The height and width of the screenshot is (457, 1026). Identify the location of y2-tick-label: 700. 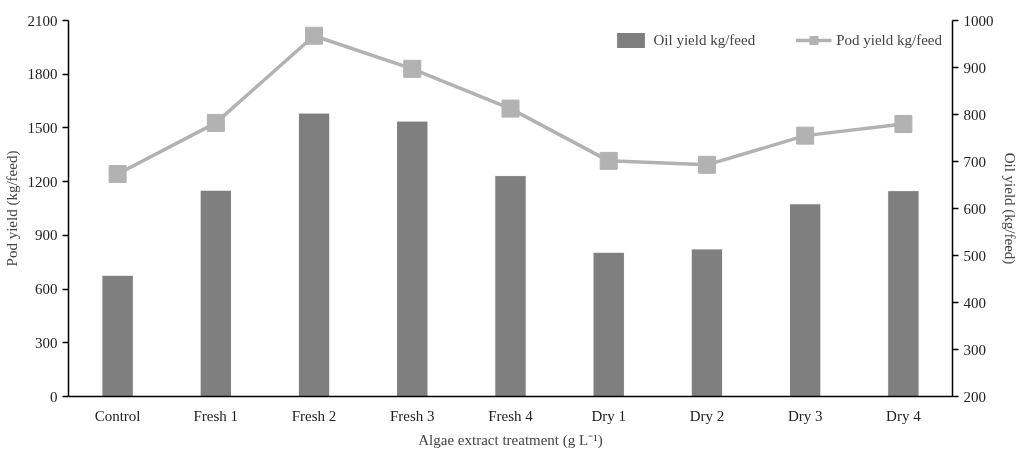
(974, 161).